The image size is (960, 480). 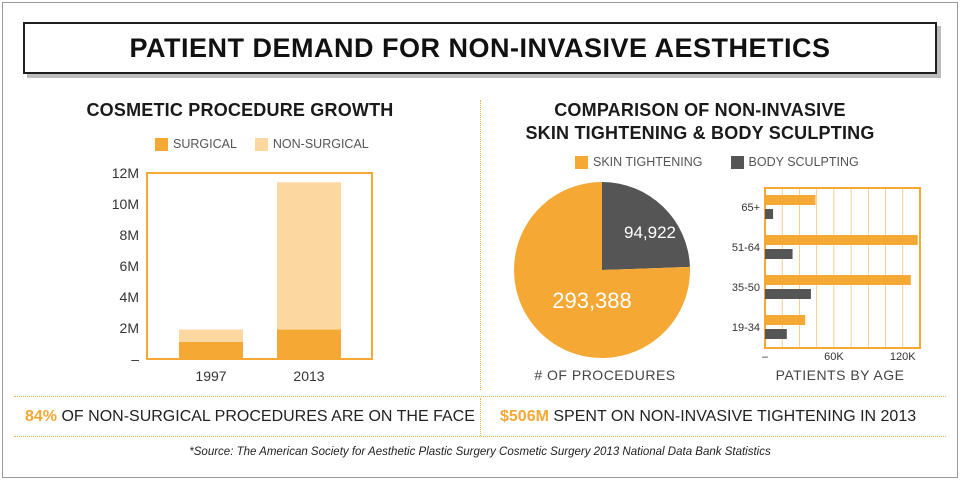 What do you see at coordinates (125, 173) in the screenshot?
I see `growth-ytick-6: 12M` at bounding box center [125, 173].